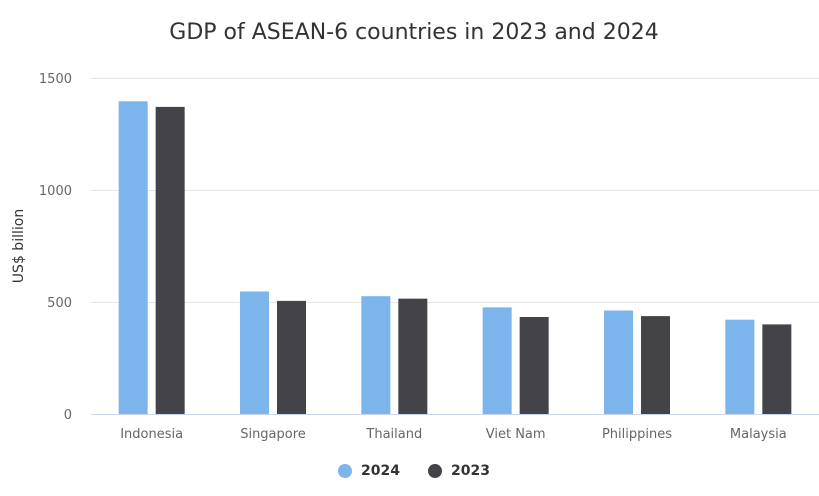 This screenshot has width=819, height=496. I want to click on bar-2023-malaysia, so click(777, 369).